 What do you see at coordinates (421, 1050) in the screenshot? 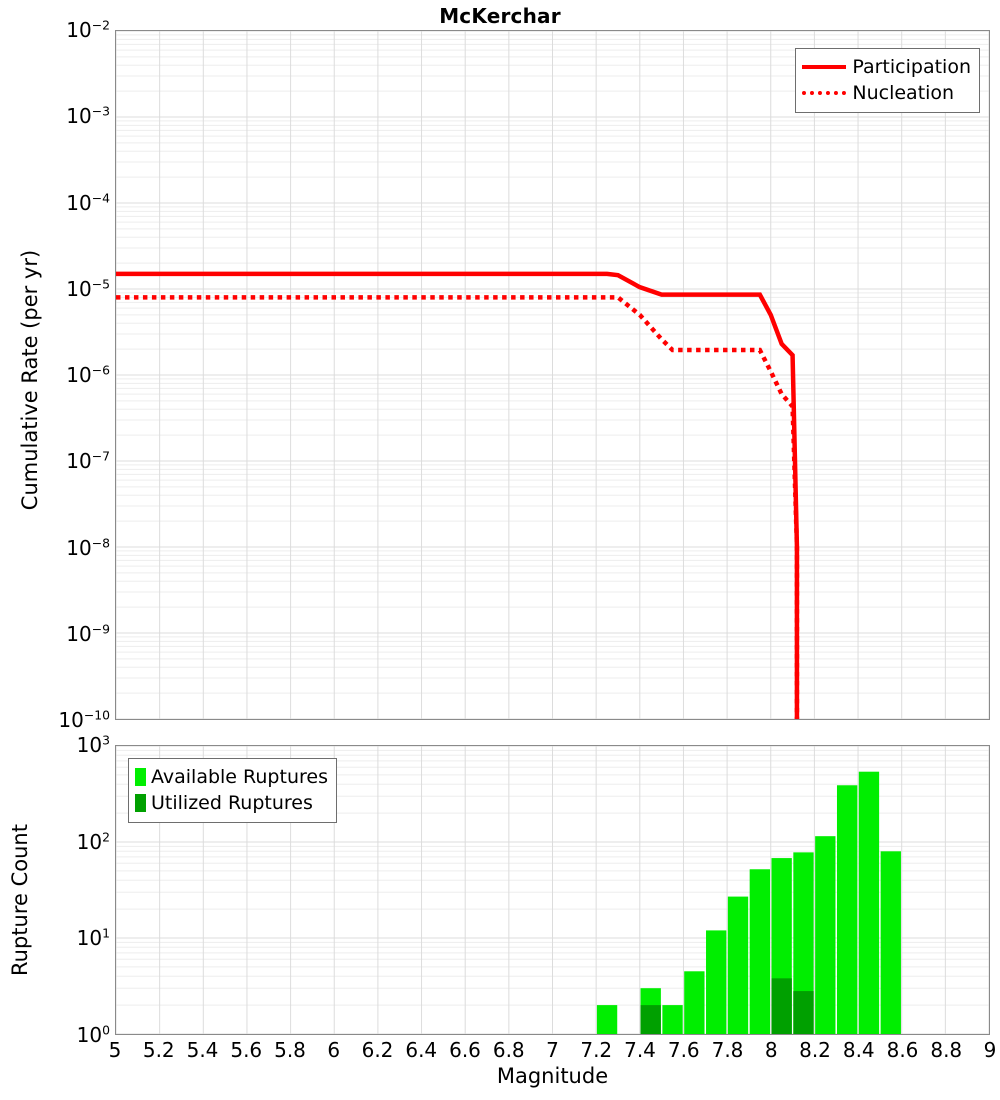
I see `x-tick-label: 6.4` at bounding box center [421, 1050].